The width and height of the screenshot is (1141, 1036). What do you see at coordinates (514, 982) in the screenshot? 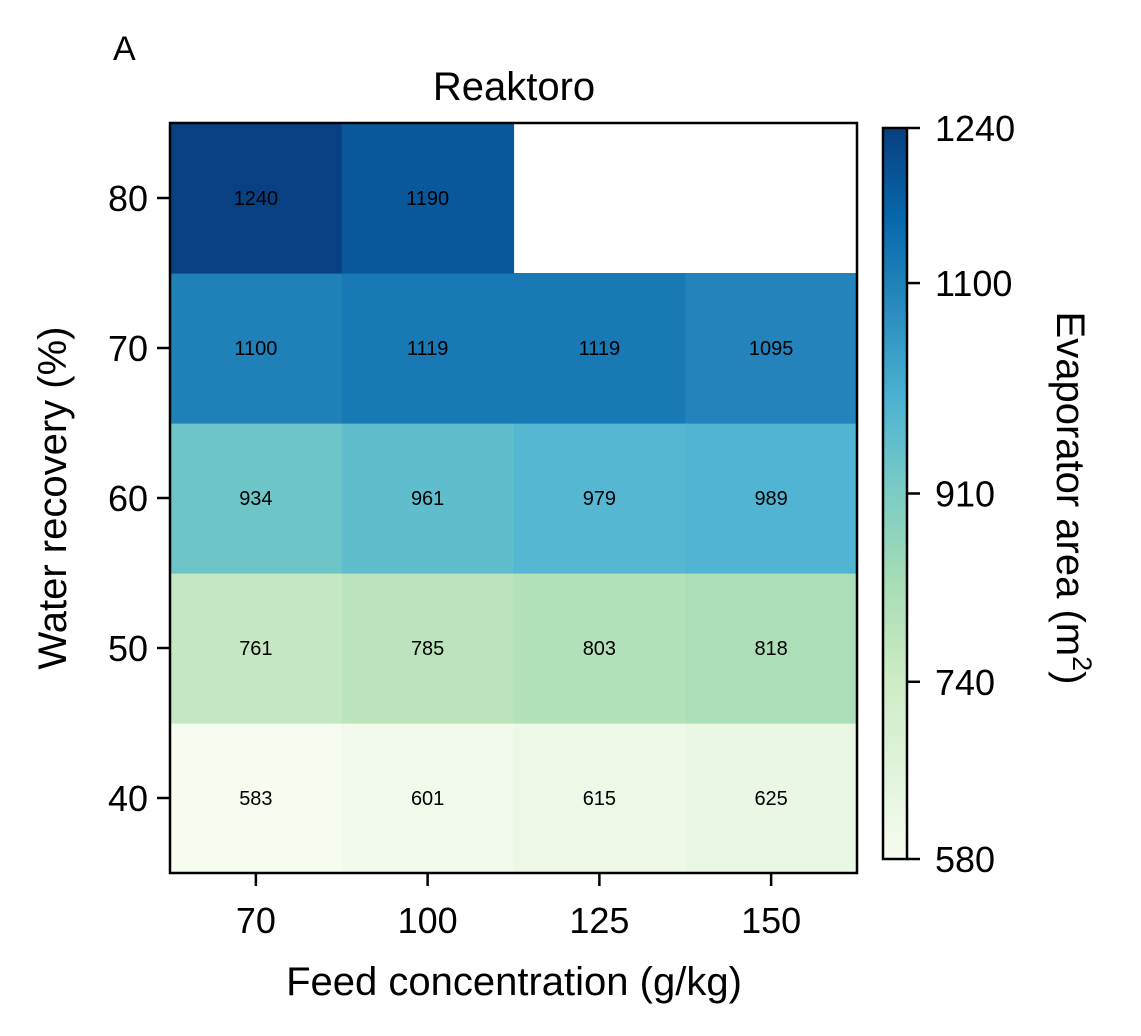
I see `x-axis-label: Feed concentration (g/kg)` at bounding box center [514, 982].